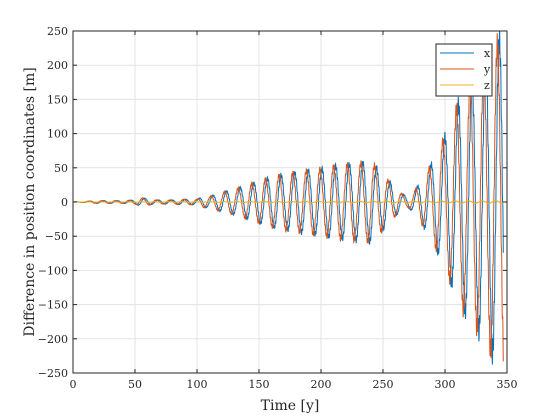 The image size is (560, 420). What do you see at coordinates (57, 134) in the screenshot?
I see `y-tick-label: 100` at bounding box center [57, 134].